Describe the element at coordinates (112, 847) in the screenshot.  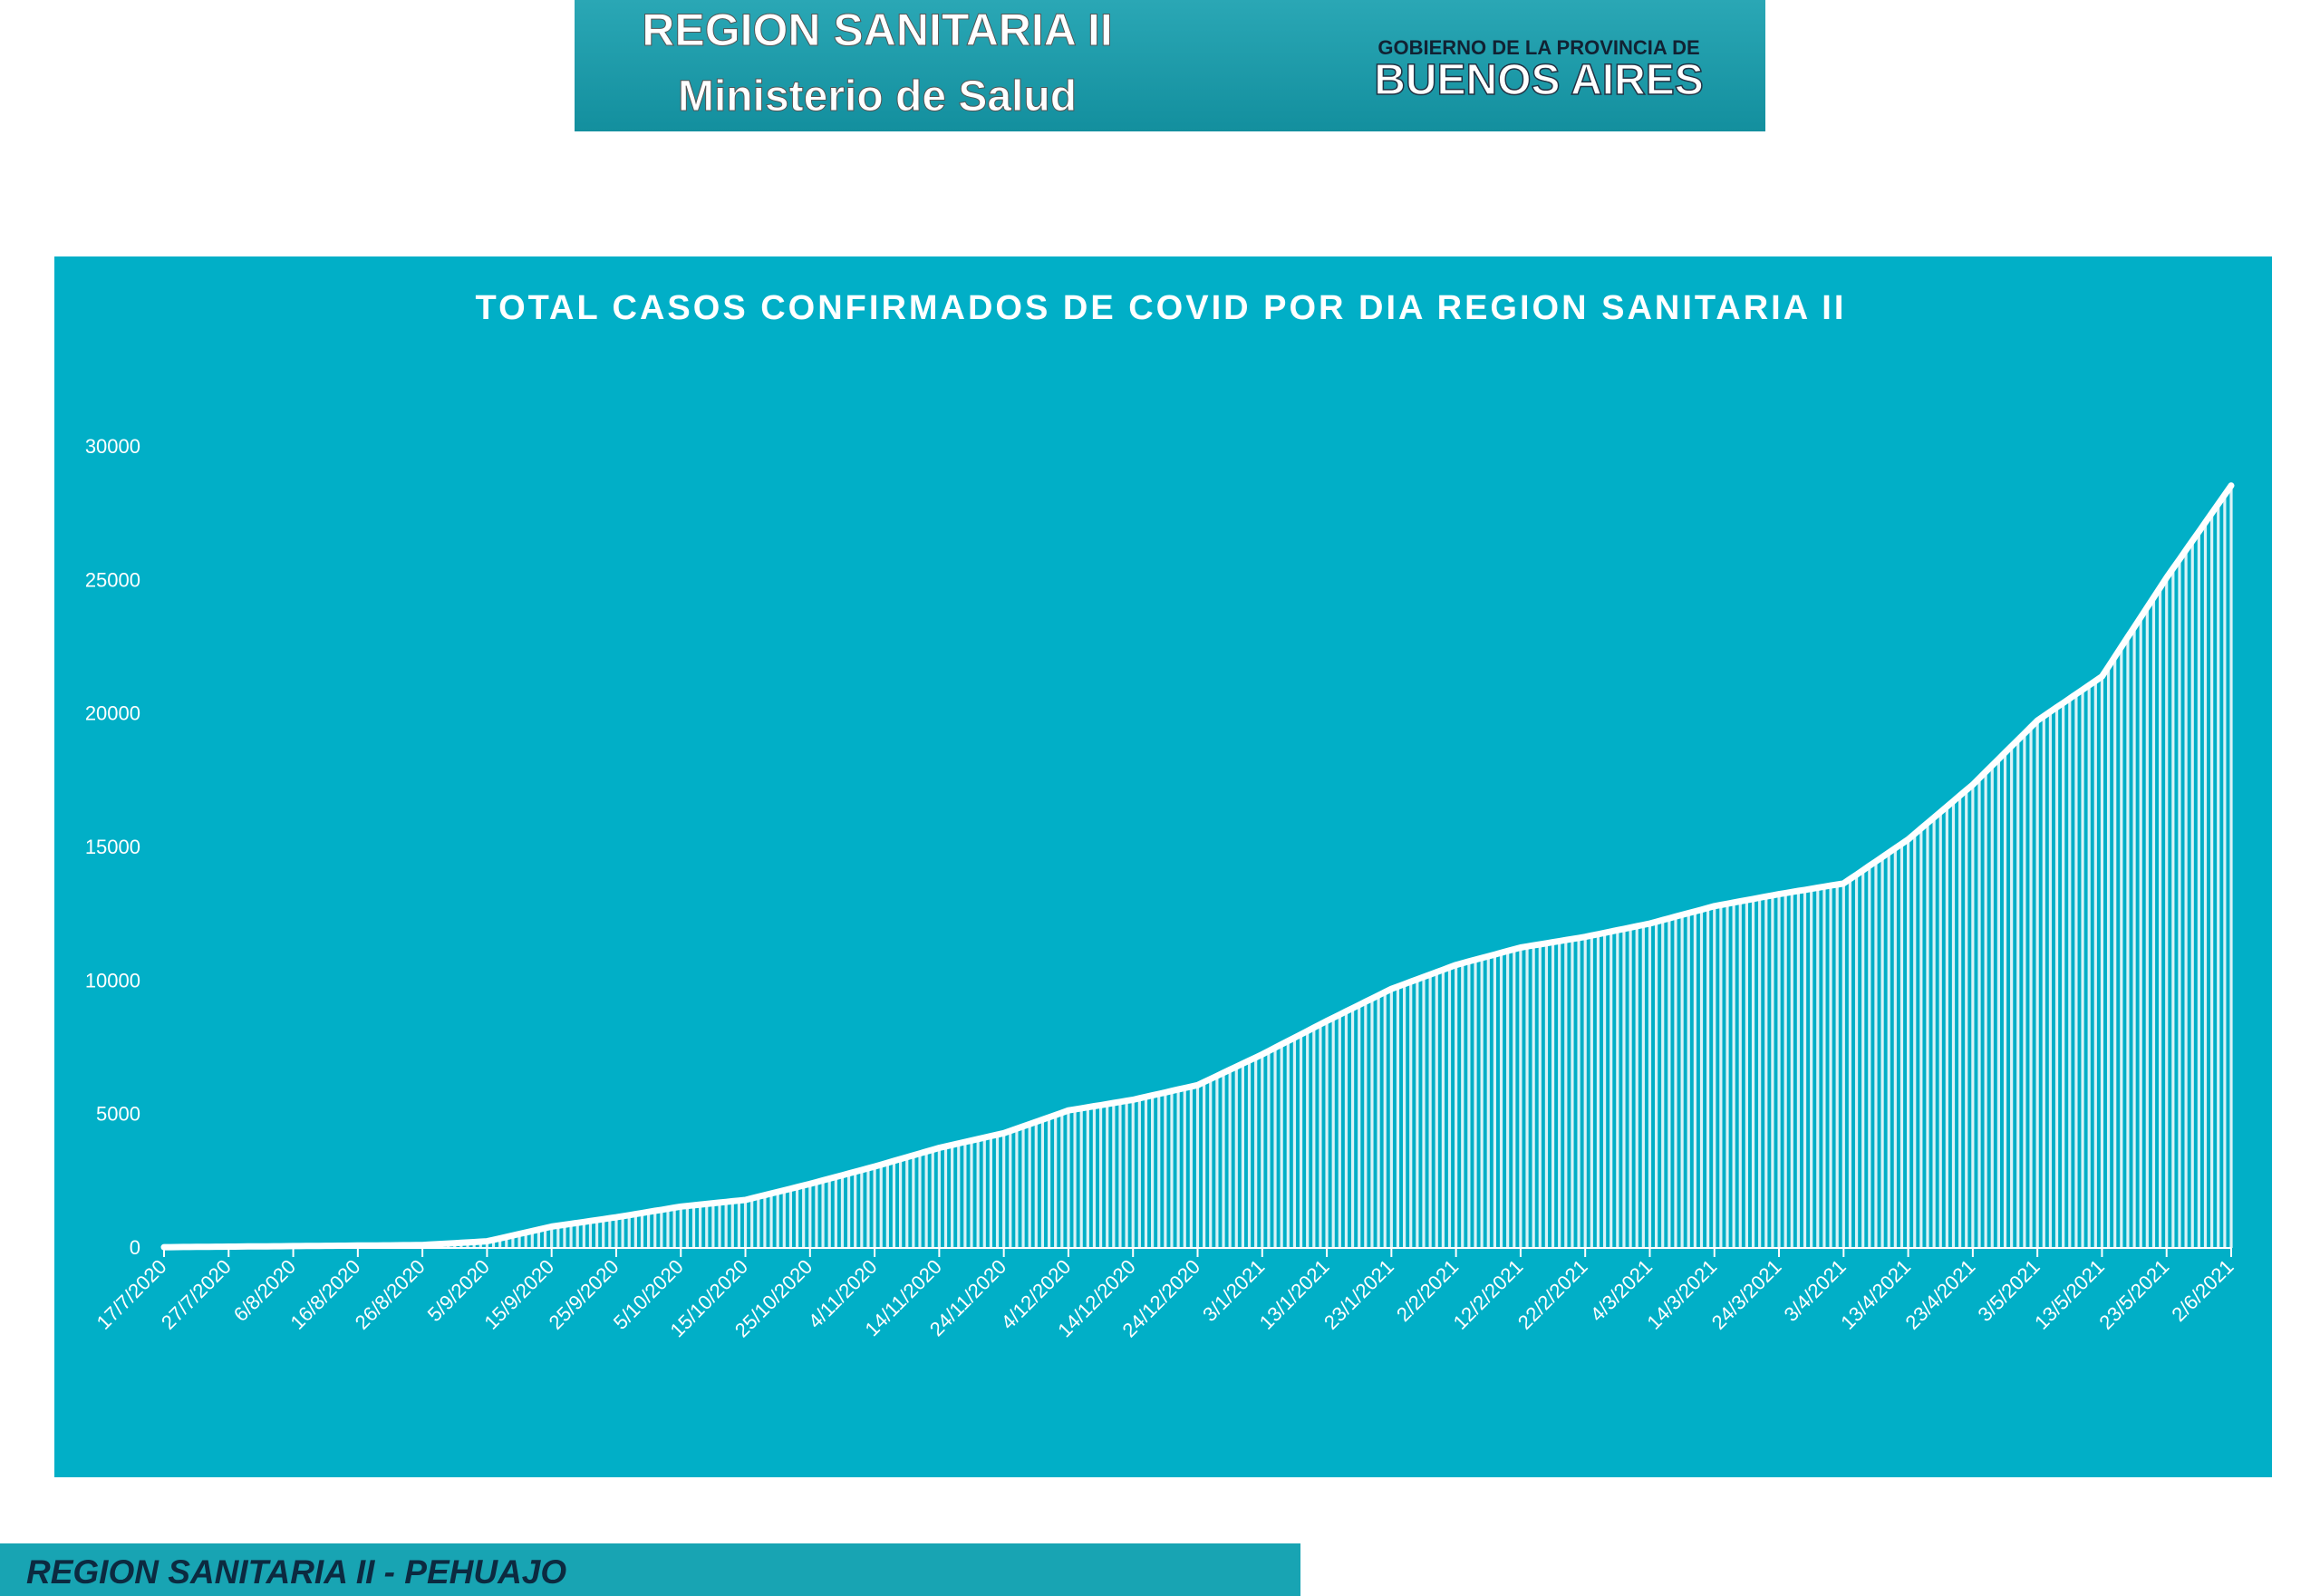
I see `y-tick-label: 15000` at that location.